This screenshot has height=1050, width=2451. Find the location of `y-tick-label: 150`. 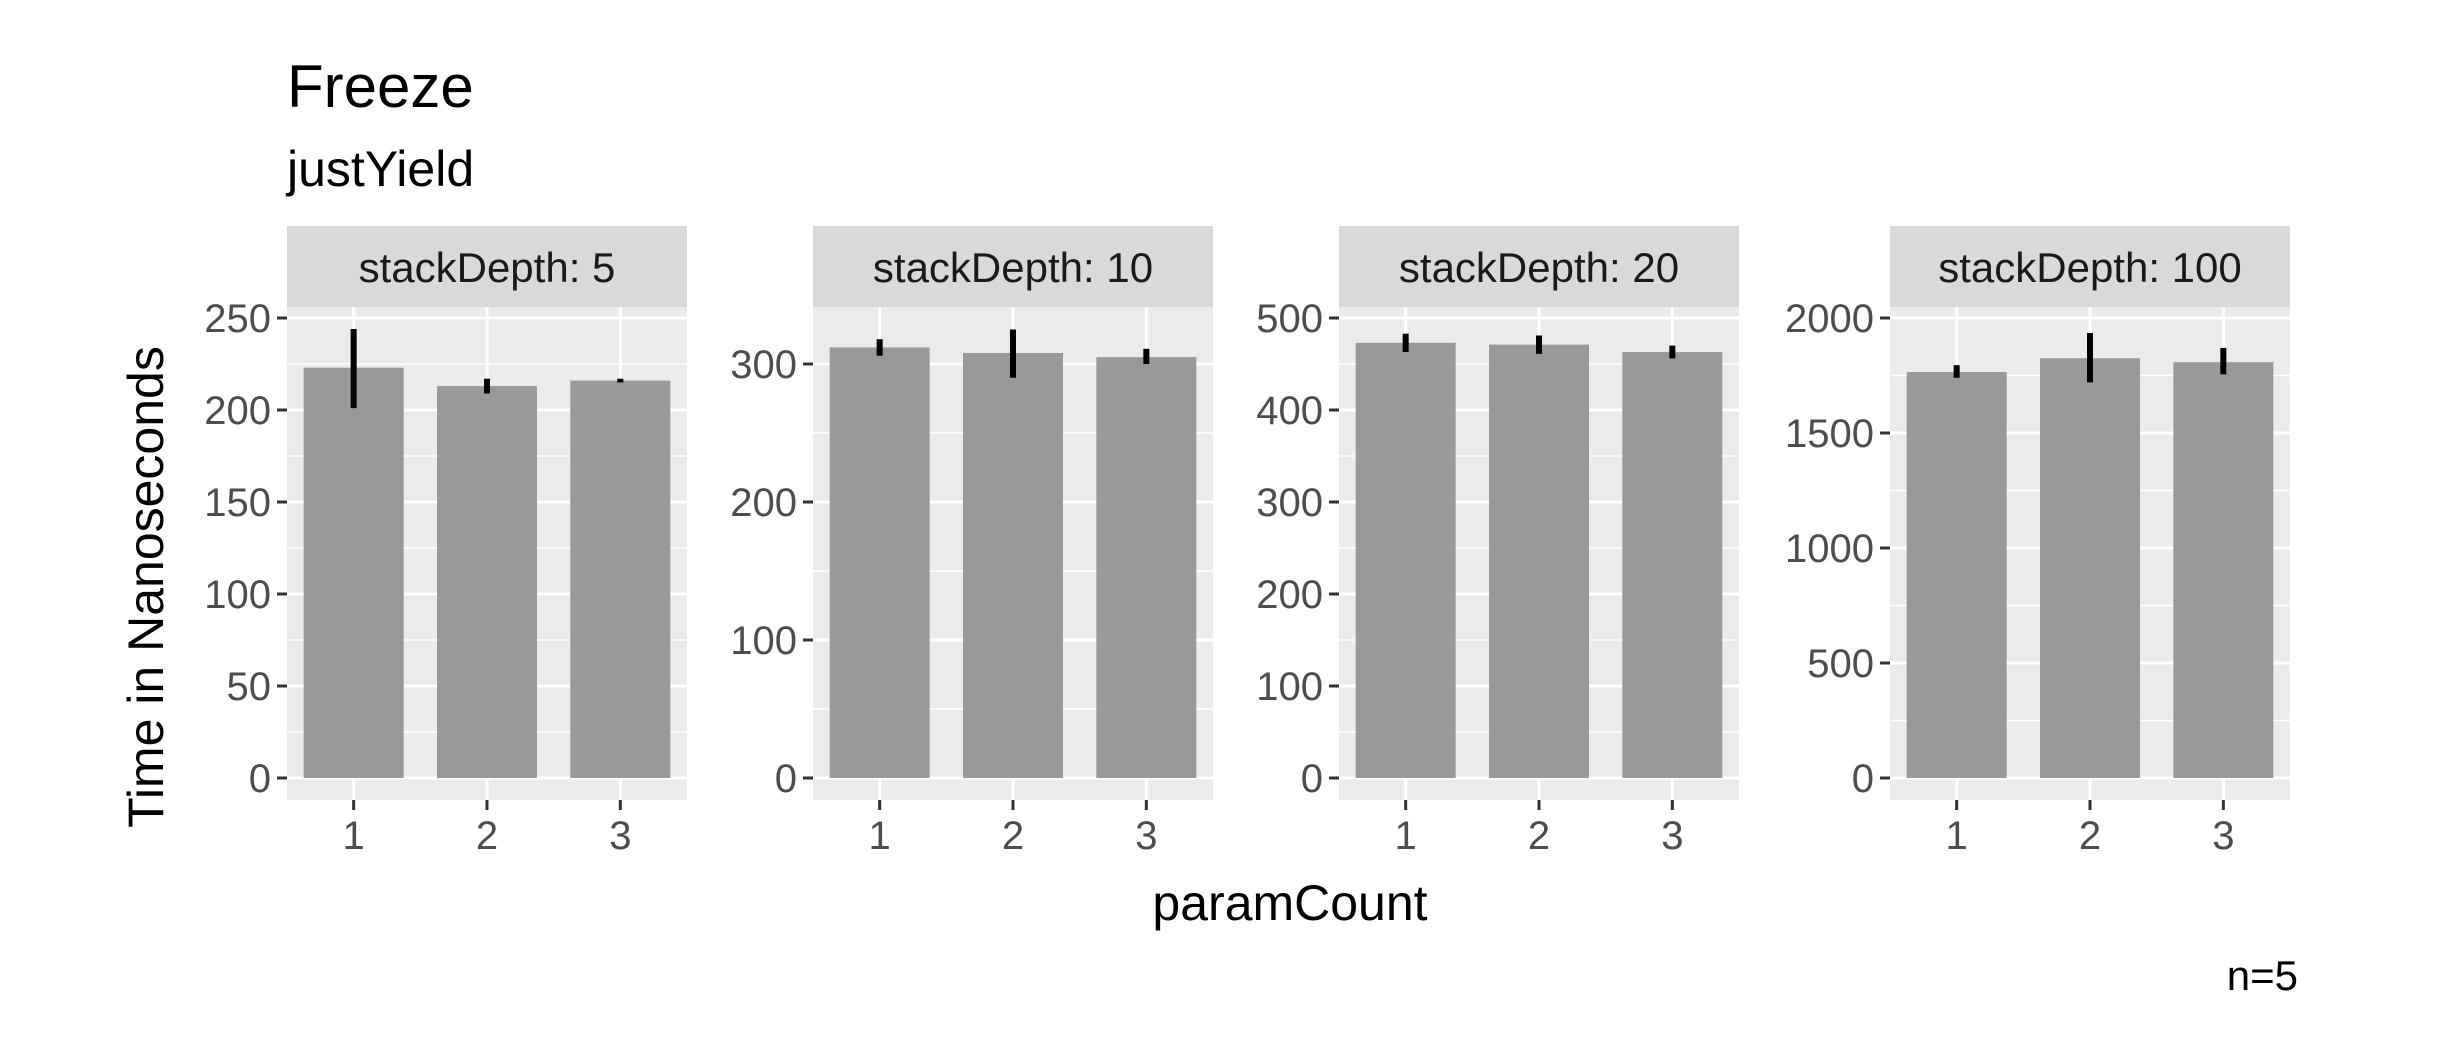

y-tick-label: 150 is located at coordinates (237, 503).